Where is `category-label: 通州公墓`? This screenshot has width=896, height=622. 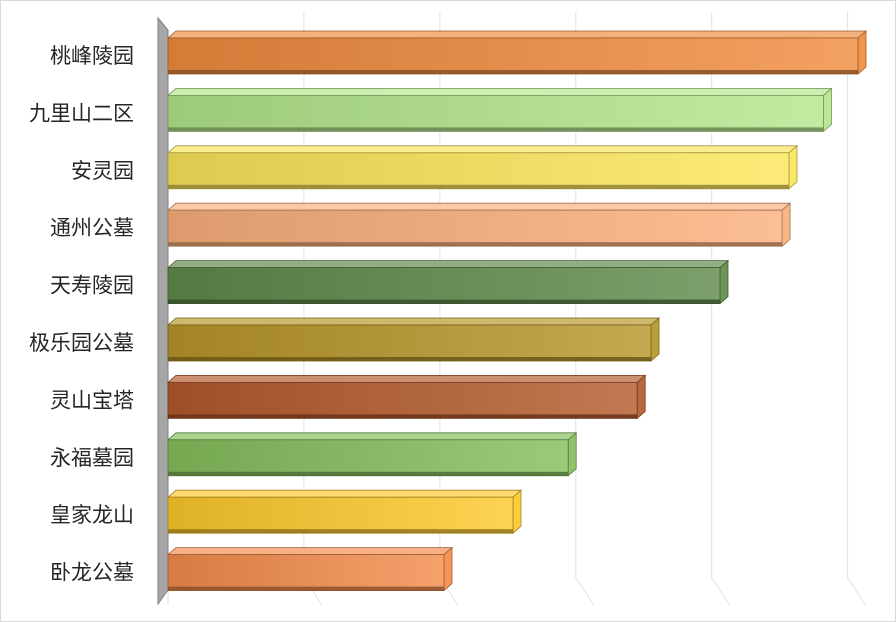
category-label: 通州公墓 is located at coordinates (92, 228).